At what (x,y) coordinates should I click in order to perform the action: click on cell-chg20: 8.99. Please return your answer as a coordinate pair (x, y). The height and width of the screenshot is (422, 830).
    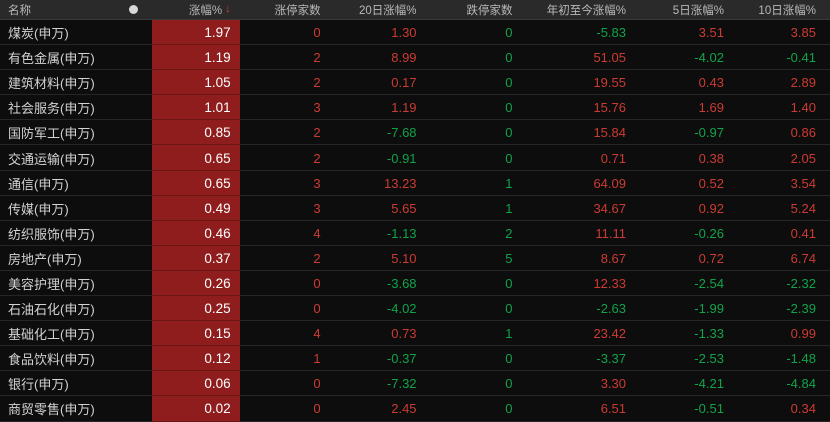
    Looking at the image, I should click on (404, 58).